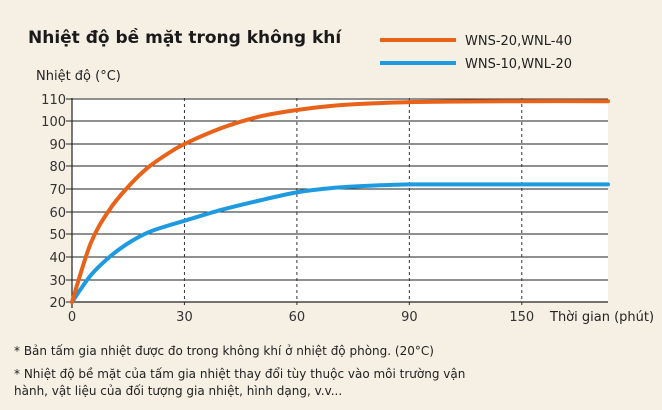 This screenshot has width=662, height=410. What do you see at coordinates (57, 145) in the screenshot?
I see `y-tick-label: 90` at bounding box center [57, 145].